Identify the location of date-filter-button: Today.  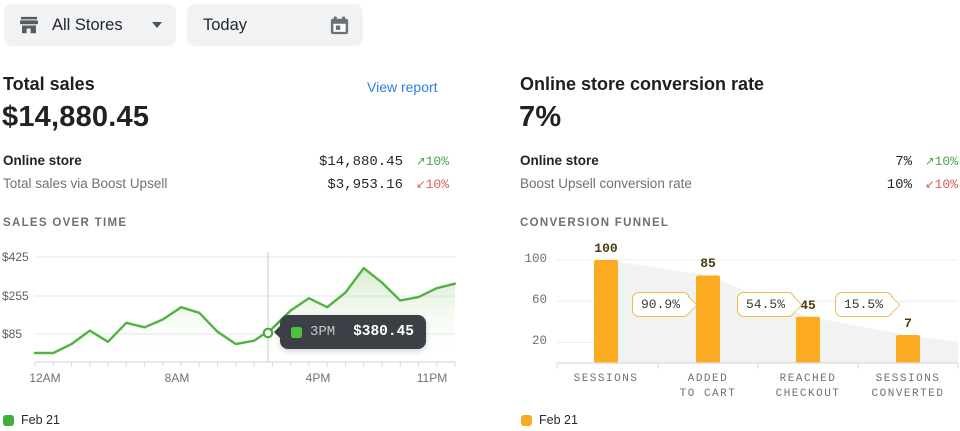
(275, 25).